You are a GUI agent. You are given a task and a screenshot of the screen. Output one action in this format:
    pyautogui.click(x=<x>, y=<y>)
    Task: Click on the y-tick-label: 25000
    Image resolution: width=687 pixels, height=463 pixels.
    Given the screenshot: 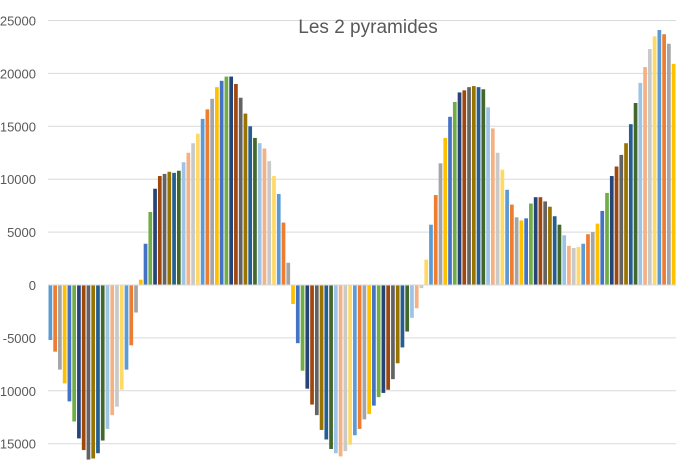 What is the action you would take?
    pyautogui.click(x=18, y=21)
    